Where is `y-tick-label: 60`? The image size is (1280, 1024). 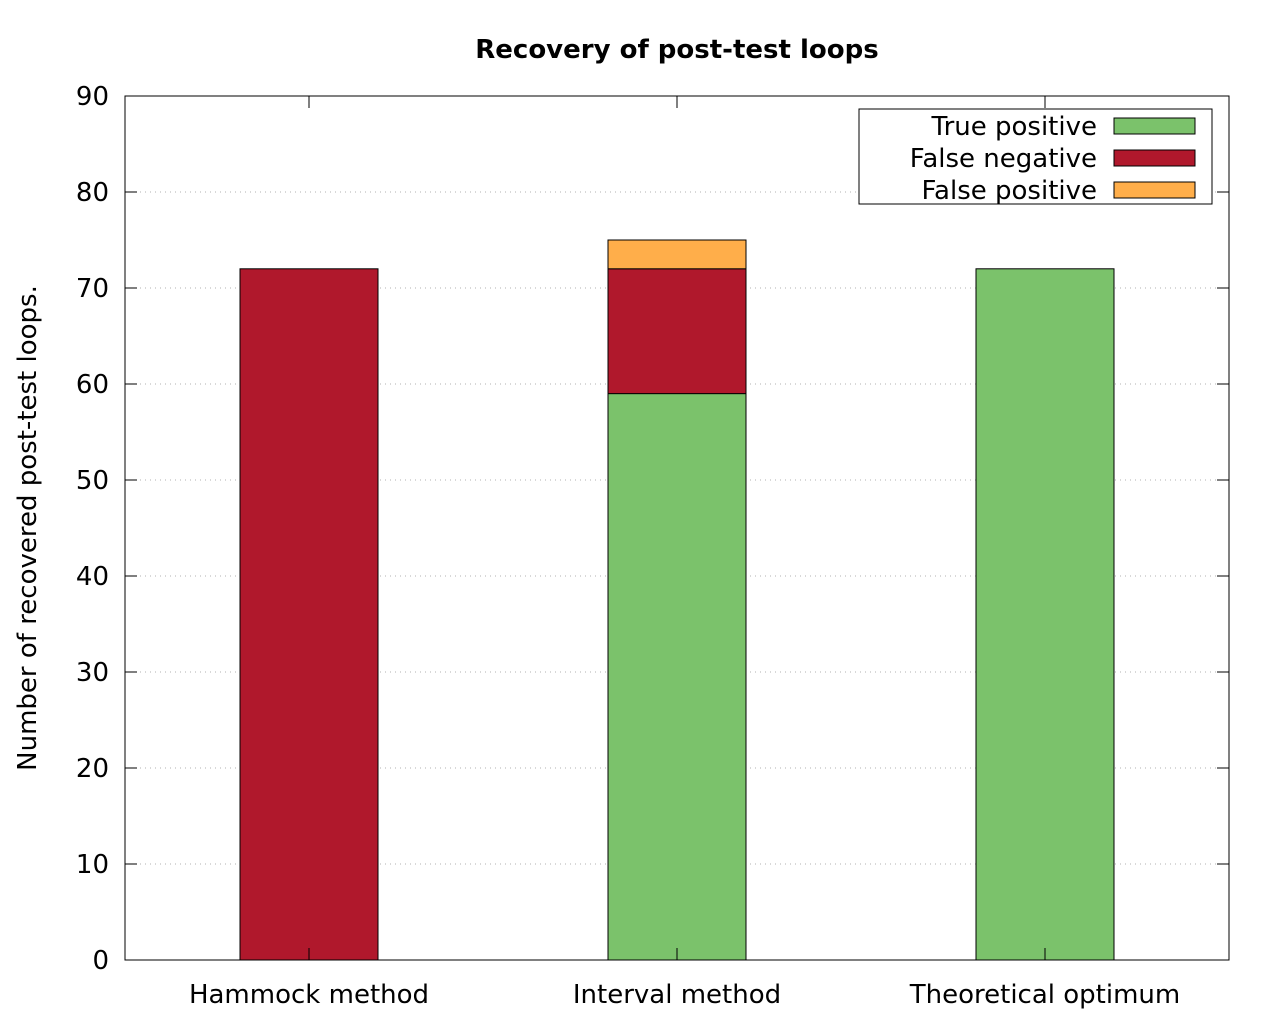
y-tick-label: 60 is located at coordinates (92, 385).